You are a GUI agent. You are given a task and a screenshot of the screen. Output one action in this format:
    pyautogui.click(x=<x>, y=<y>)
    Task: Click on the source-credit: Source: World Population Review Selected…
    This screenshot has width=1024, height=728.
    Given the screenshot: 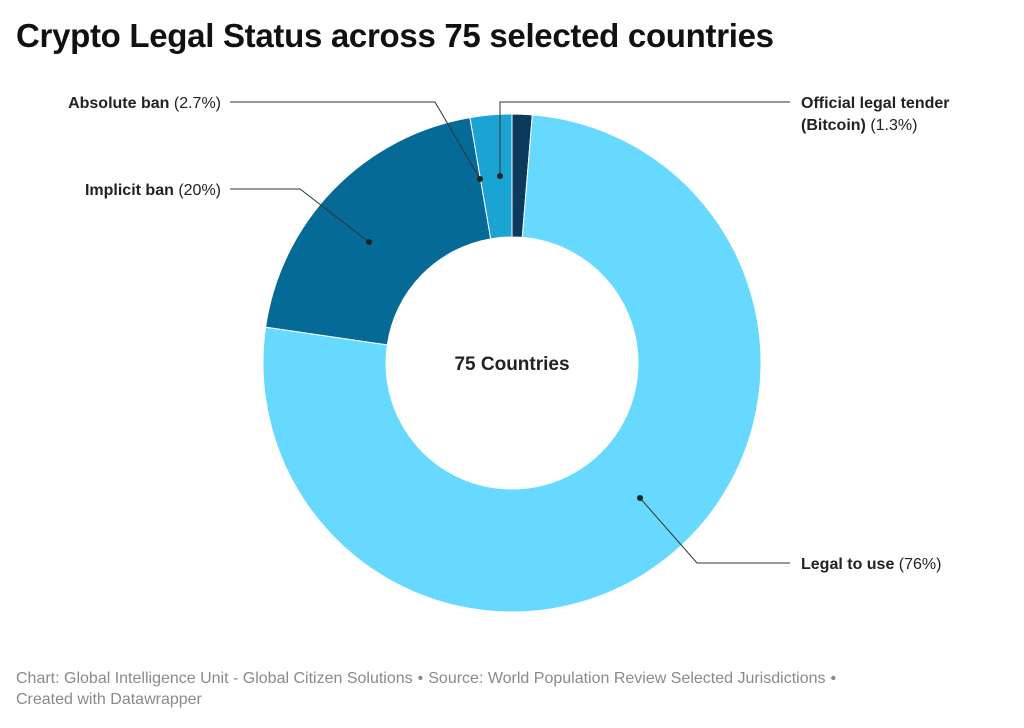 What is the action you would take?
    pyautogui.click(x=627, y=678)
    